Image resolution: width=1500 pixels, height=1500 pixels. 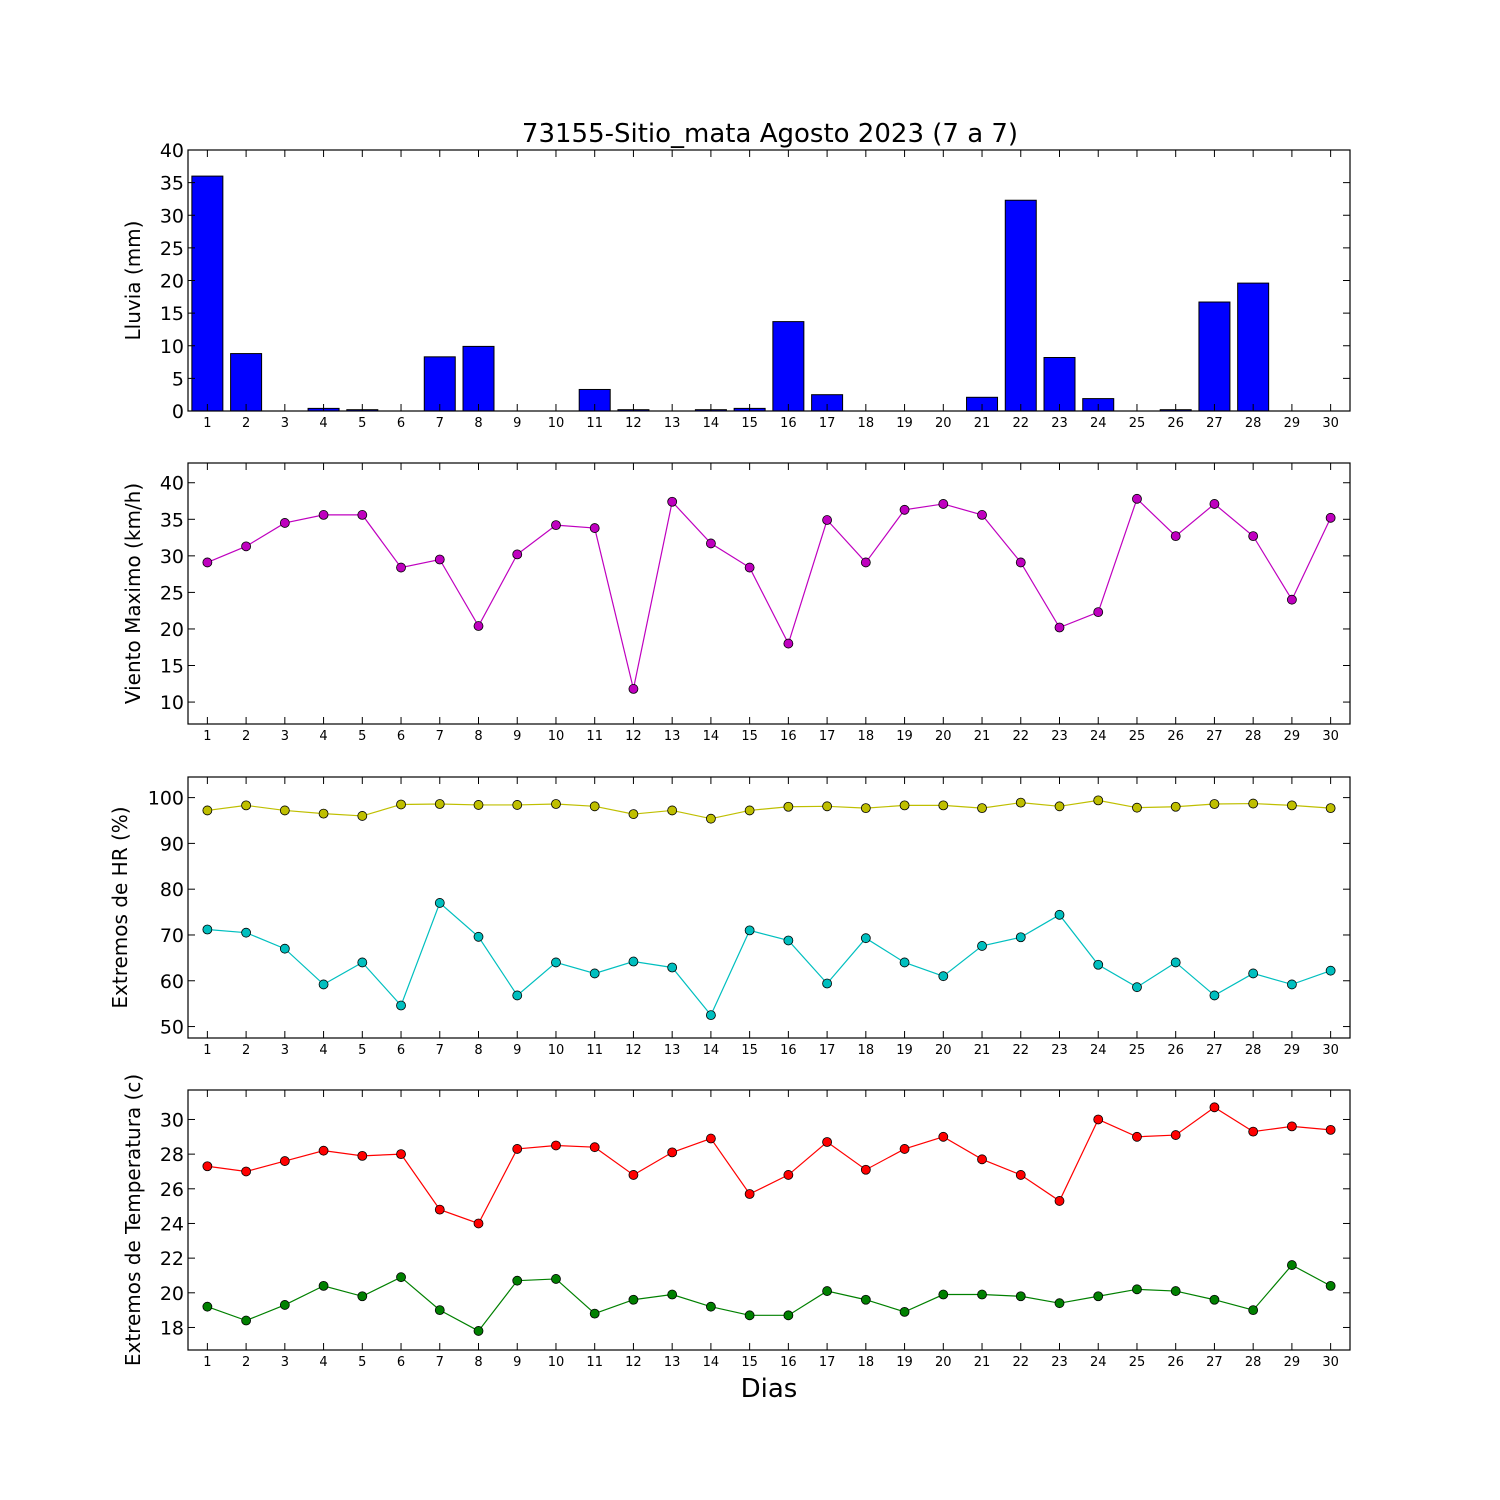 I want to click on x-tick-label: 7, so click(x=440, y=1362).